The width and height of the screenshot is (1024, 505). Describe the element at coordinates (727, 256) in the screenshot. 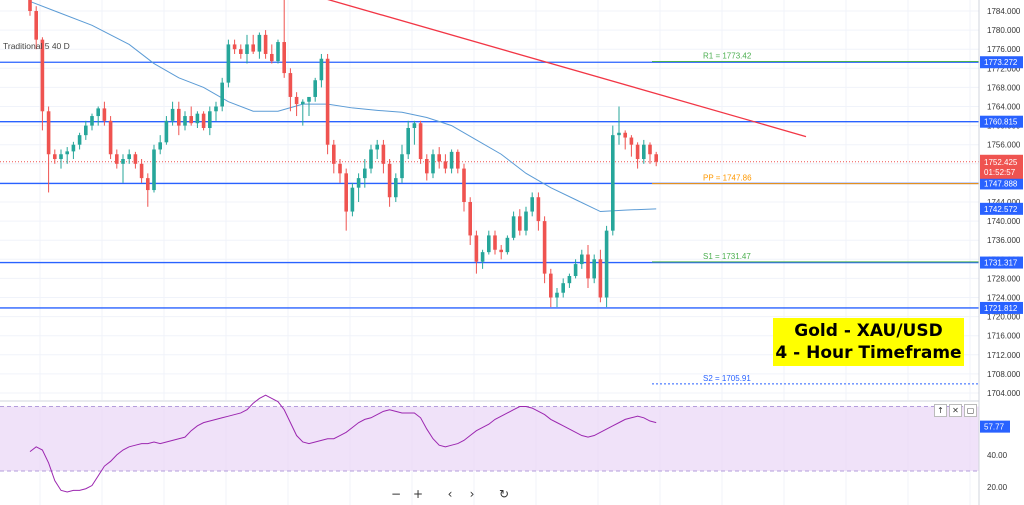

I see `pivot-label-s1: S1 = 1731.47` at that location.